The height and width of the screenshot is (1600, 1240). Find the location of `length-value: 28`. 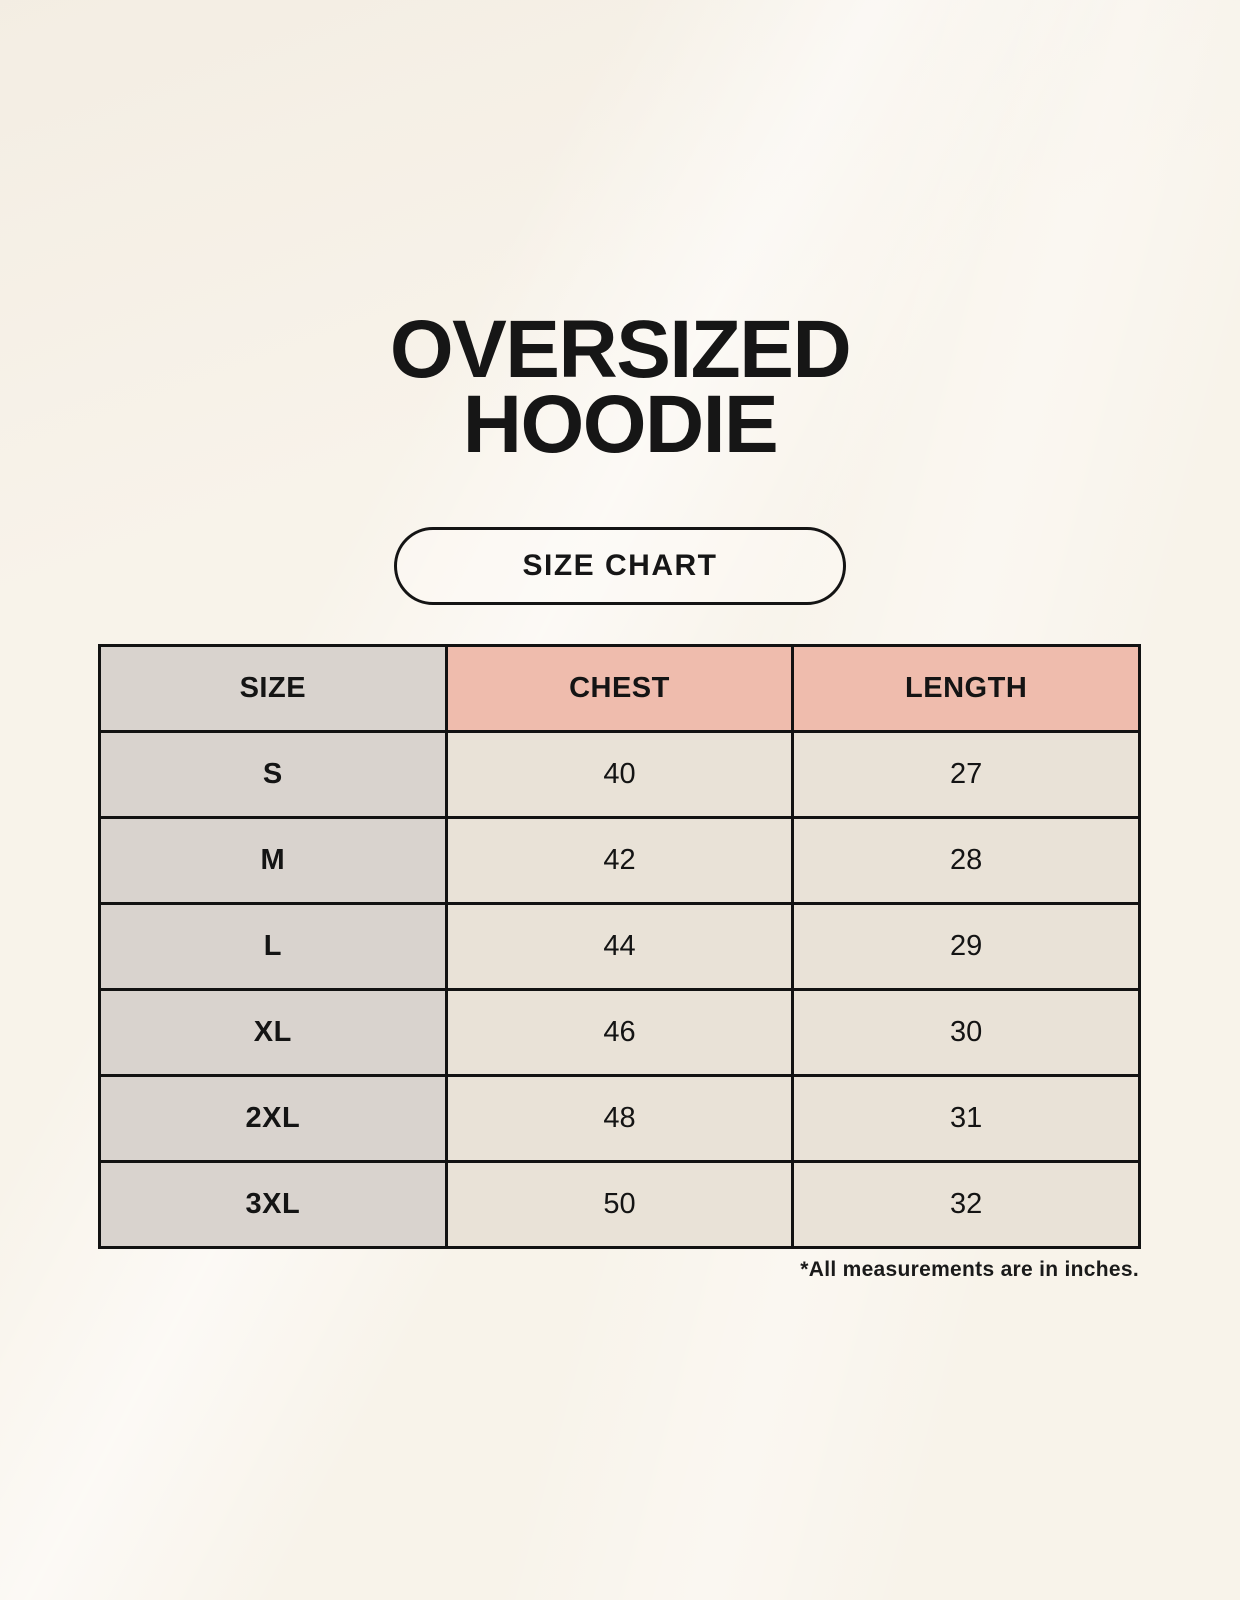

length-value: 28 is located at coordinates (966, 860).